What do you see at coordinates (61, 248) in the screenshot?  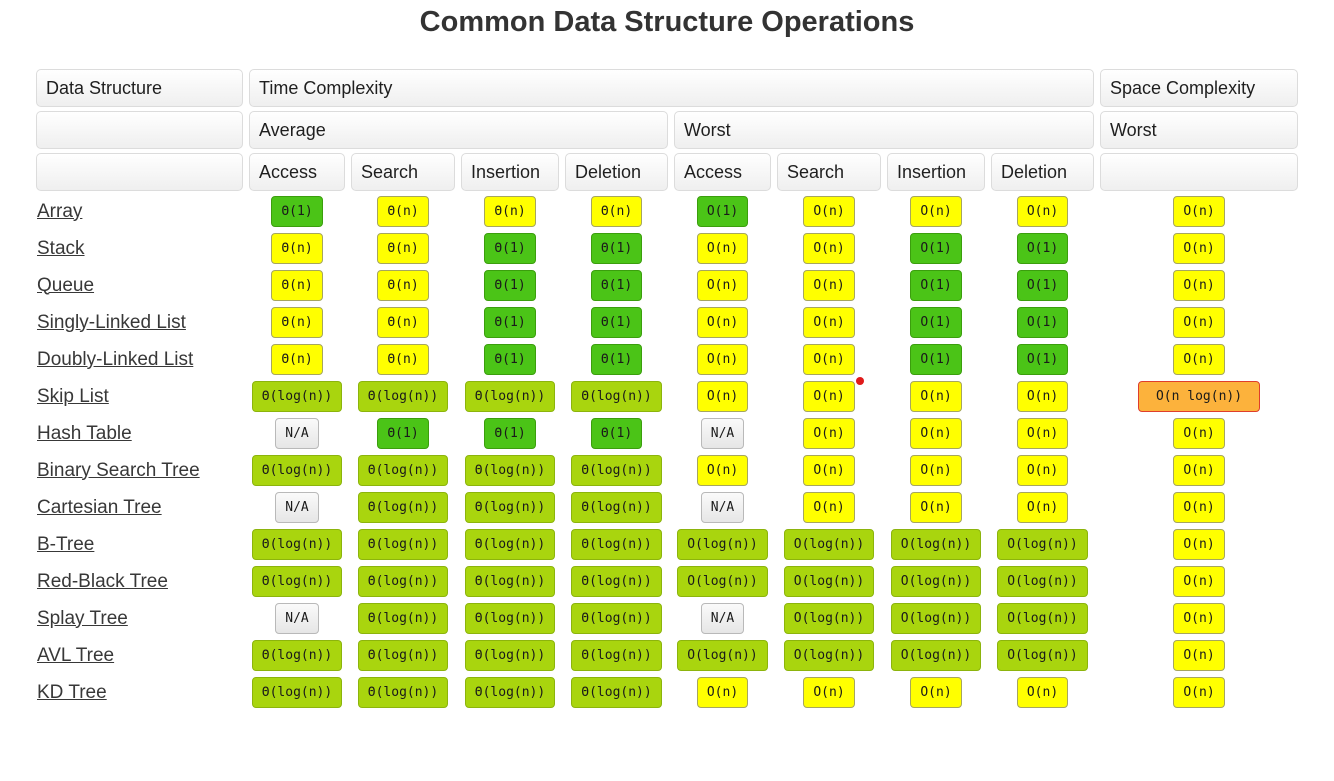 I see `data-structure-link: Stack` at bounding box center [61, 248].